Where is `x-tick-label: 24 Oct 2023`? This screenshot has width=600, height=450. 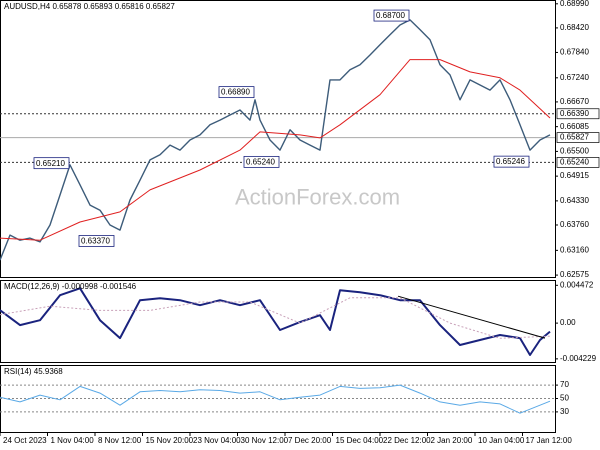 x-tick-label: 24 Oct 2023 is located at coordinates (25, 440).